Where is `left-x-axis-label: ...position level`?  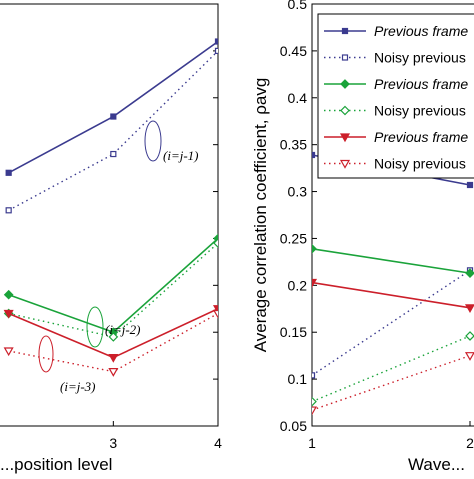 left-x-axis-label: ...position level is located at coordinates (56, 464).